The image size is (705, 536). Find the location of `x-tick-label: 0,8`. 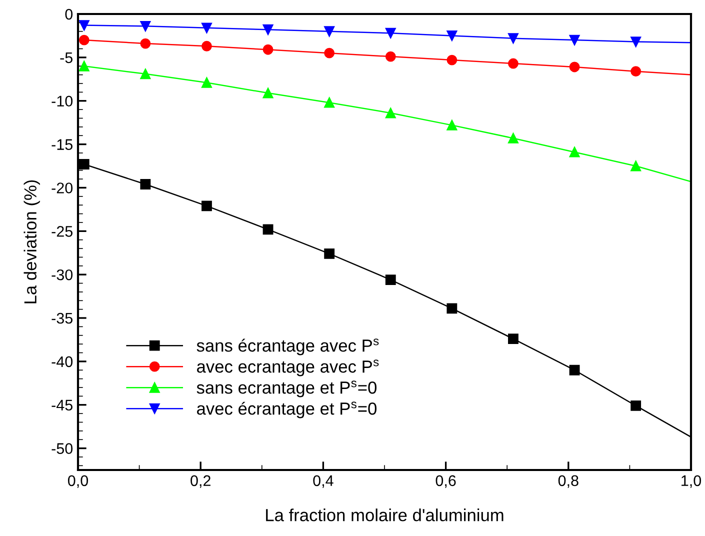

x-tick-label: 0,8 is located at coordinates (568, 481).